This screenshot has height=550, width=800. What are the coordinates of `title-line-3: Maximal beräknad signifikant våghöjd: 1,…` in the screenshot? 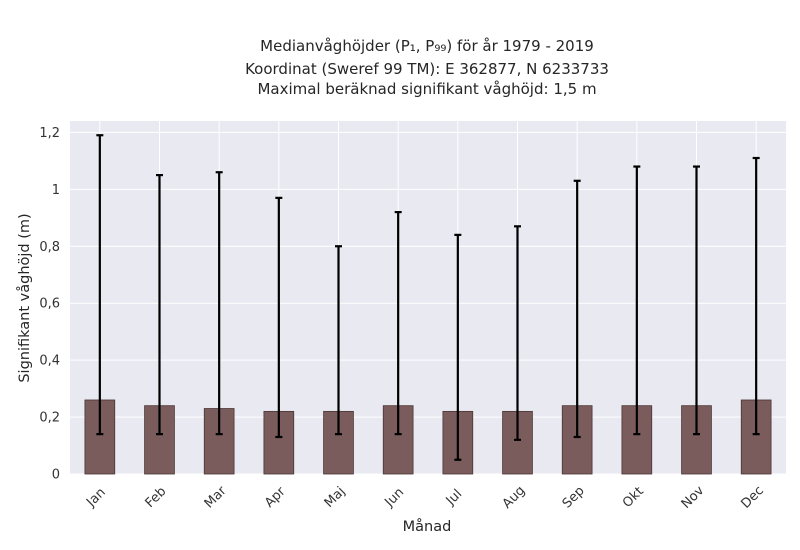 It's located at (426, 89).